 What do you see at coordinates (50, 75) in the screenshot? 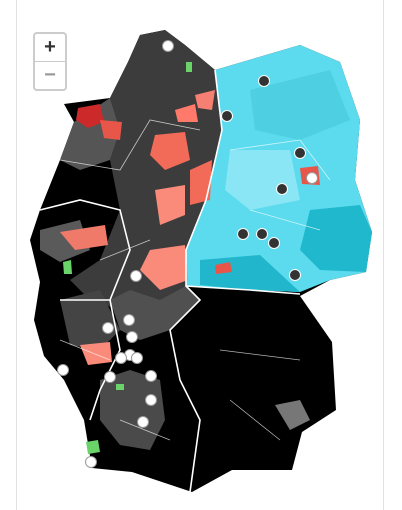
I see `zoom-out-button: −` at bounding box center [50, 75].